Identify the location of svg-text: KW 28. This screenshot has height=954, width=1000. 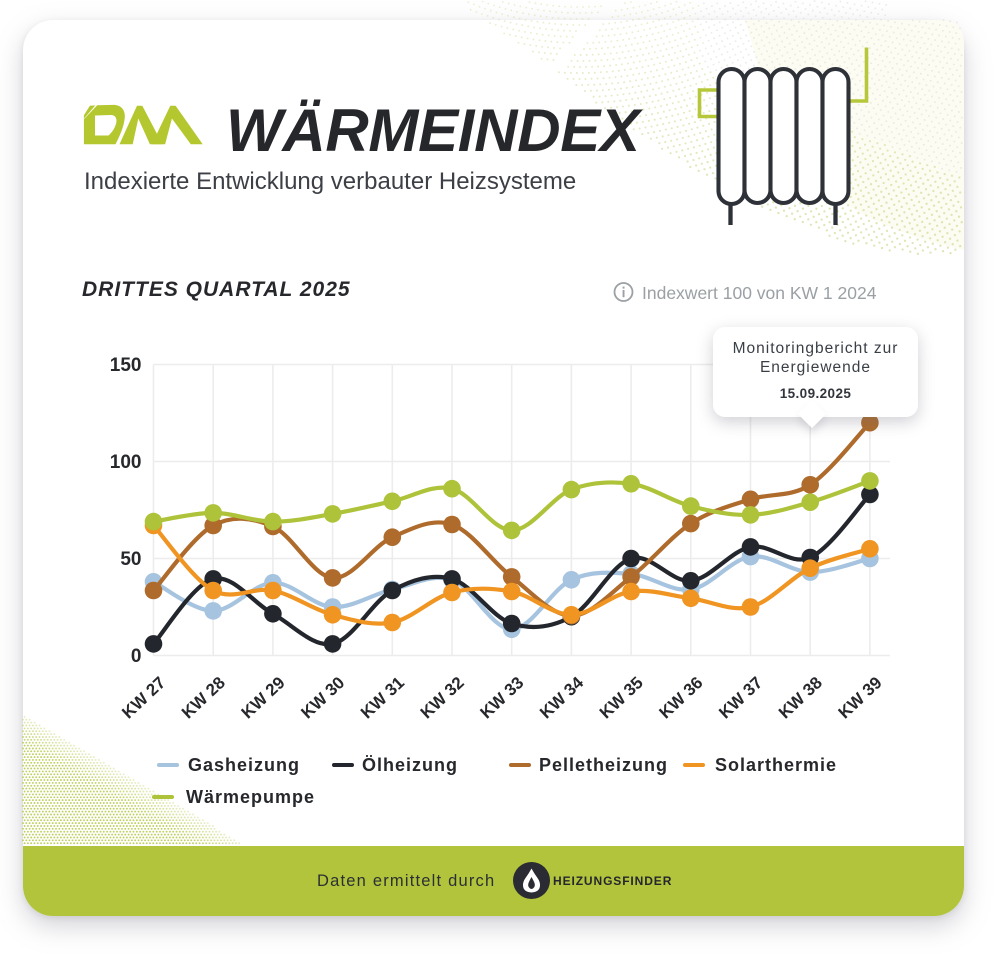
(203, 697).